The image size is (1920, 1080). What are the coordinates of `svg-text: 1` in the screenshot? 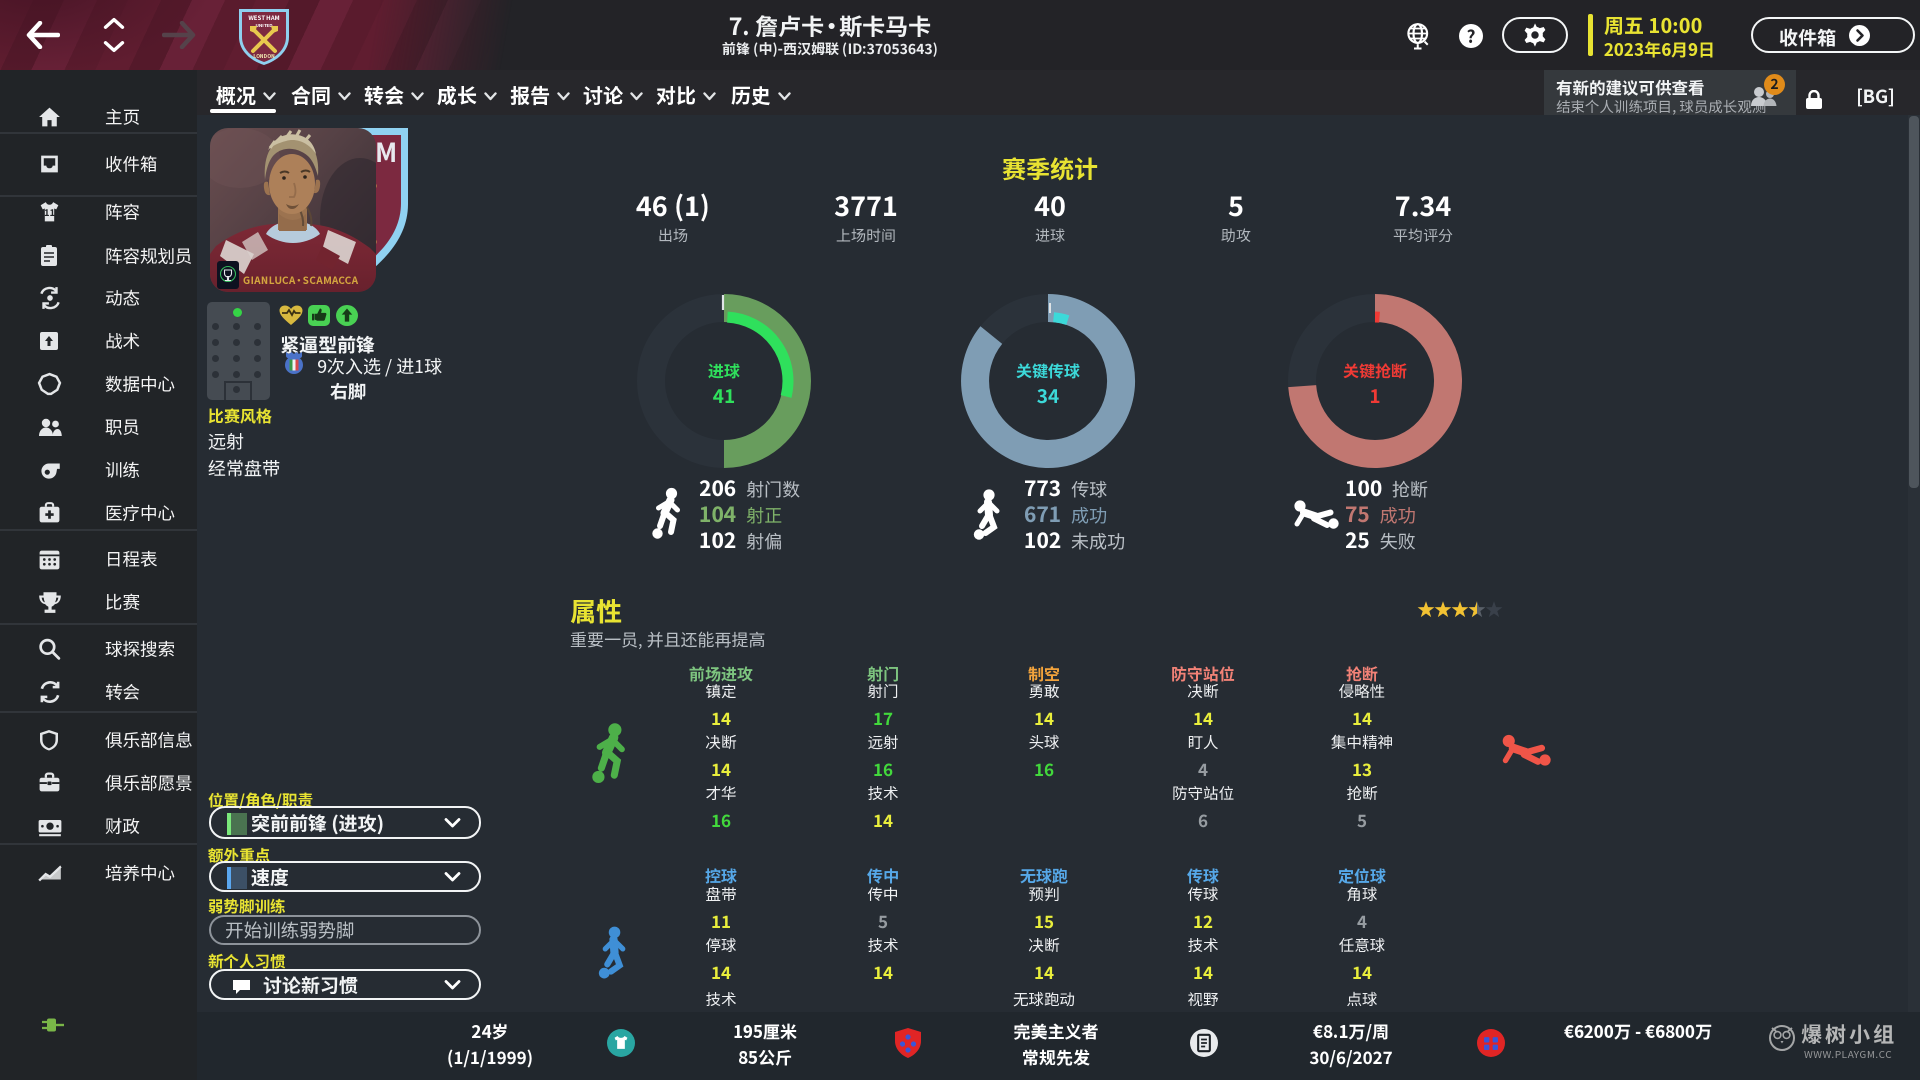 It's located at (1374, 395).